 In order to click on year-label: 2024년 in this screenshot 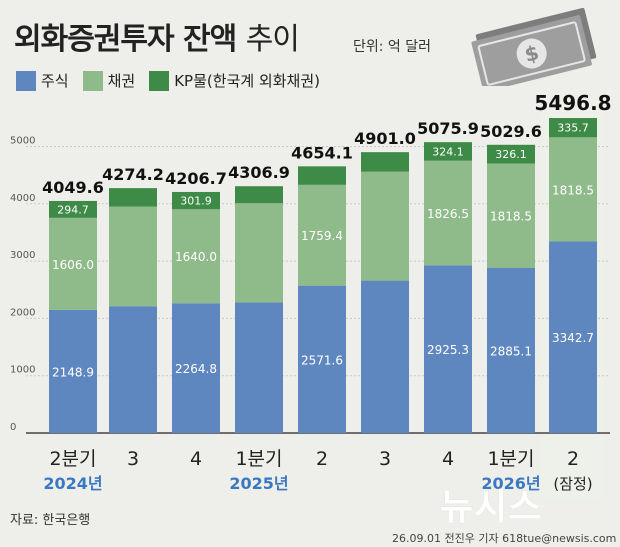, I will do `click(72, 483)`.